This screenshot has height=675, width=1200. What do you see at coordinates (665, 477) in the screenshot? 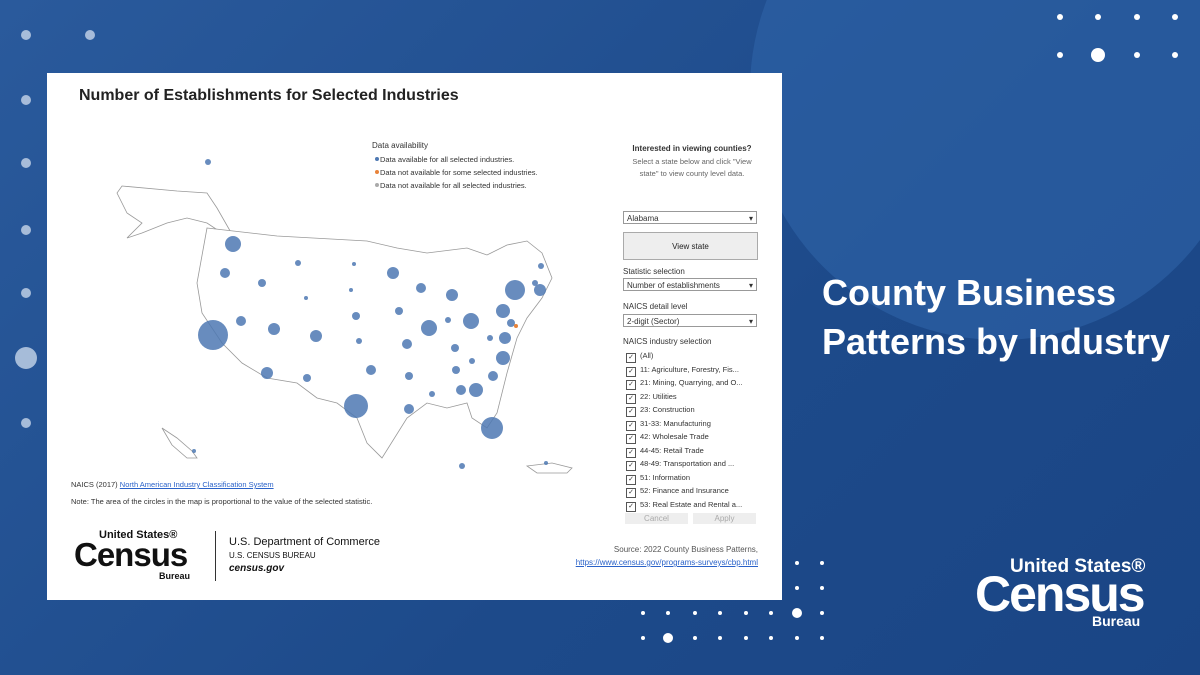
I see `industry-name: 51: Information` at bounding box center [665, 477].